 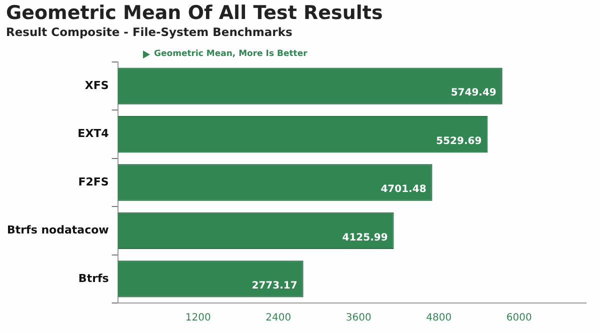 I want to click on x-tick-label: 3600, so click(x=359, y=318).